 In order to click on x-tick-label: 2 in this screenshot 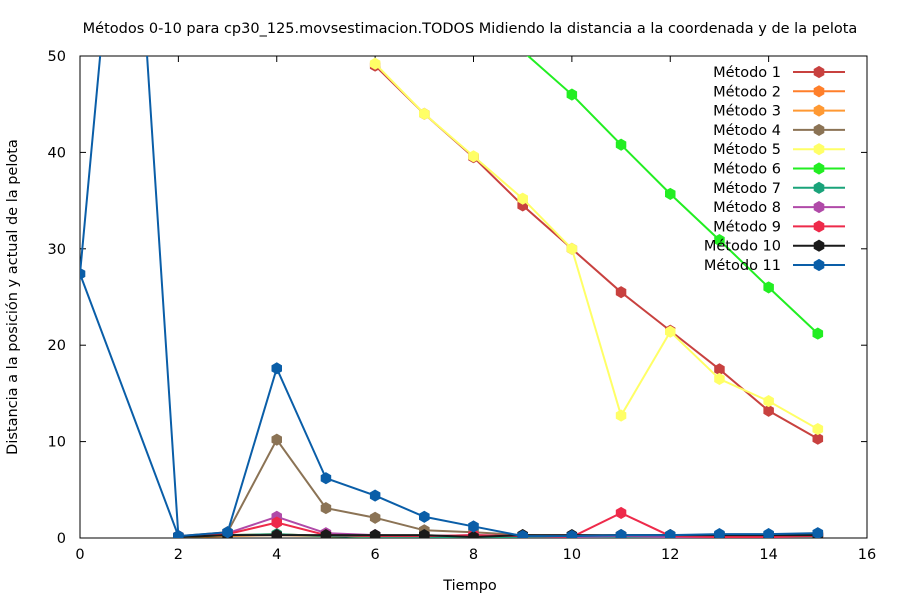, I will do `click(178, 555)`.